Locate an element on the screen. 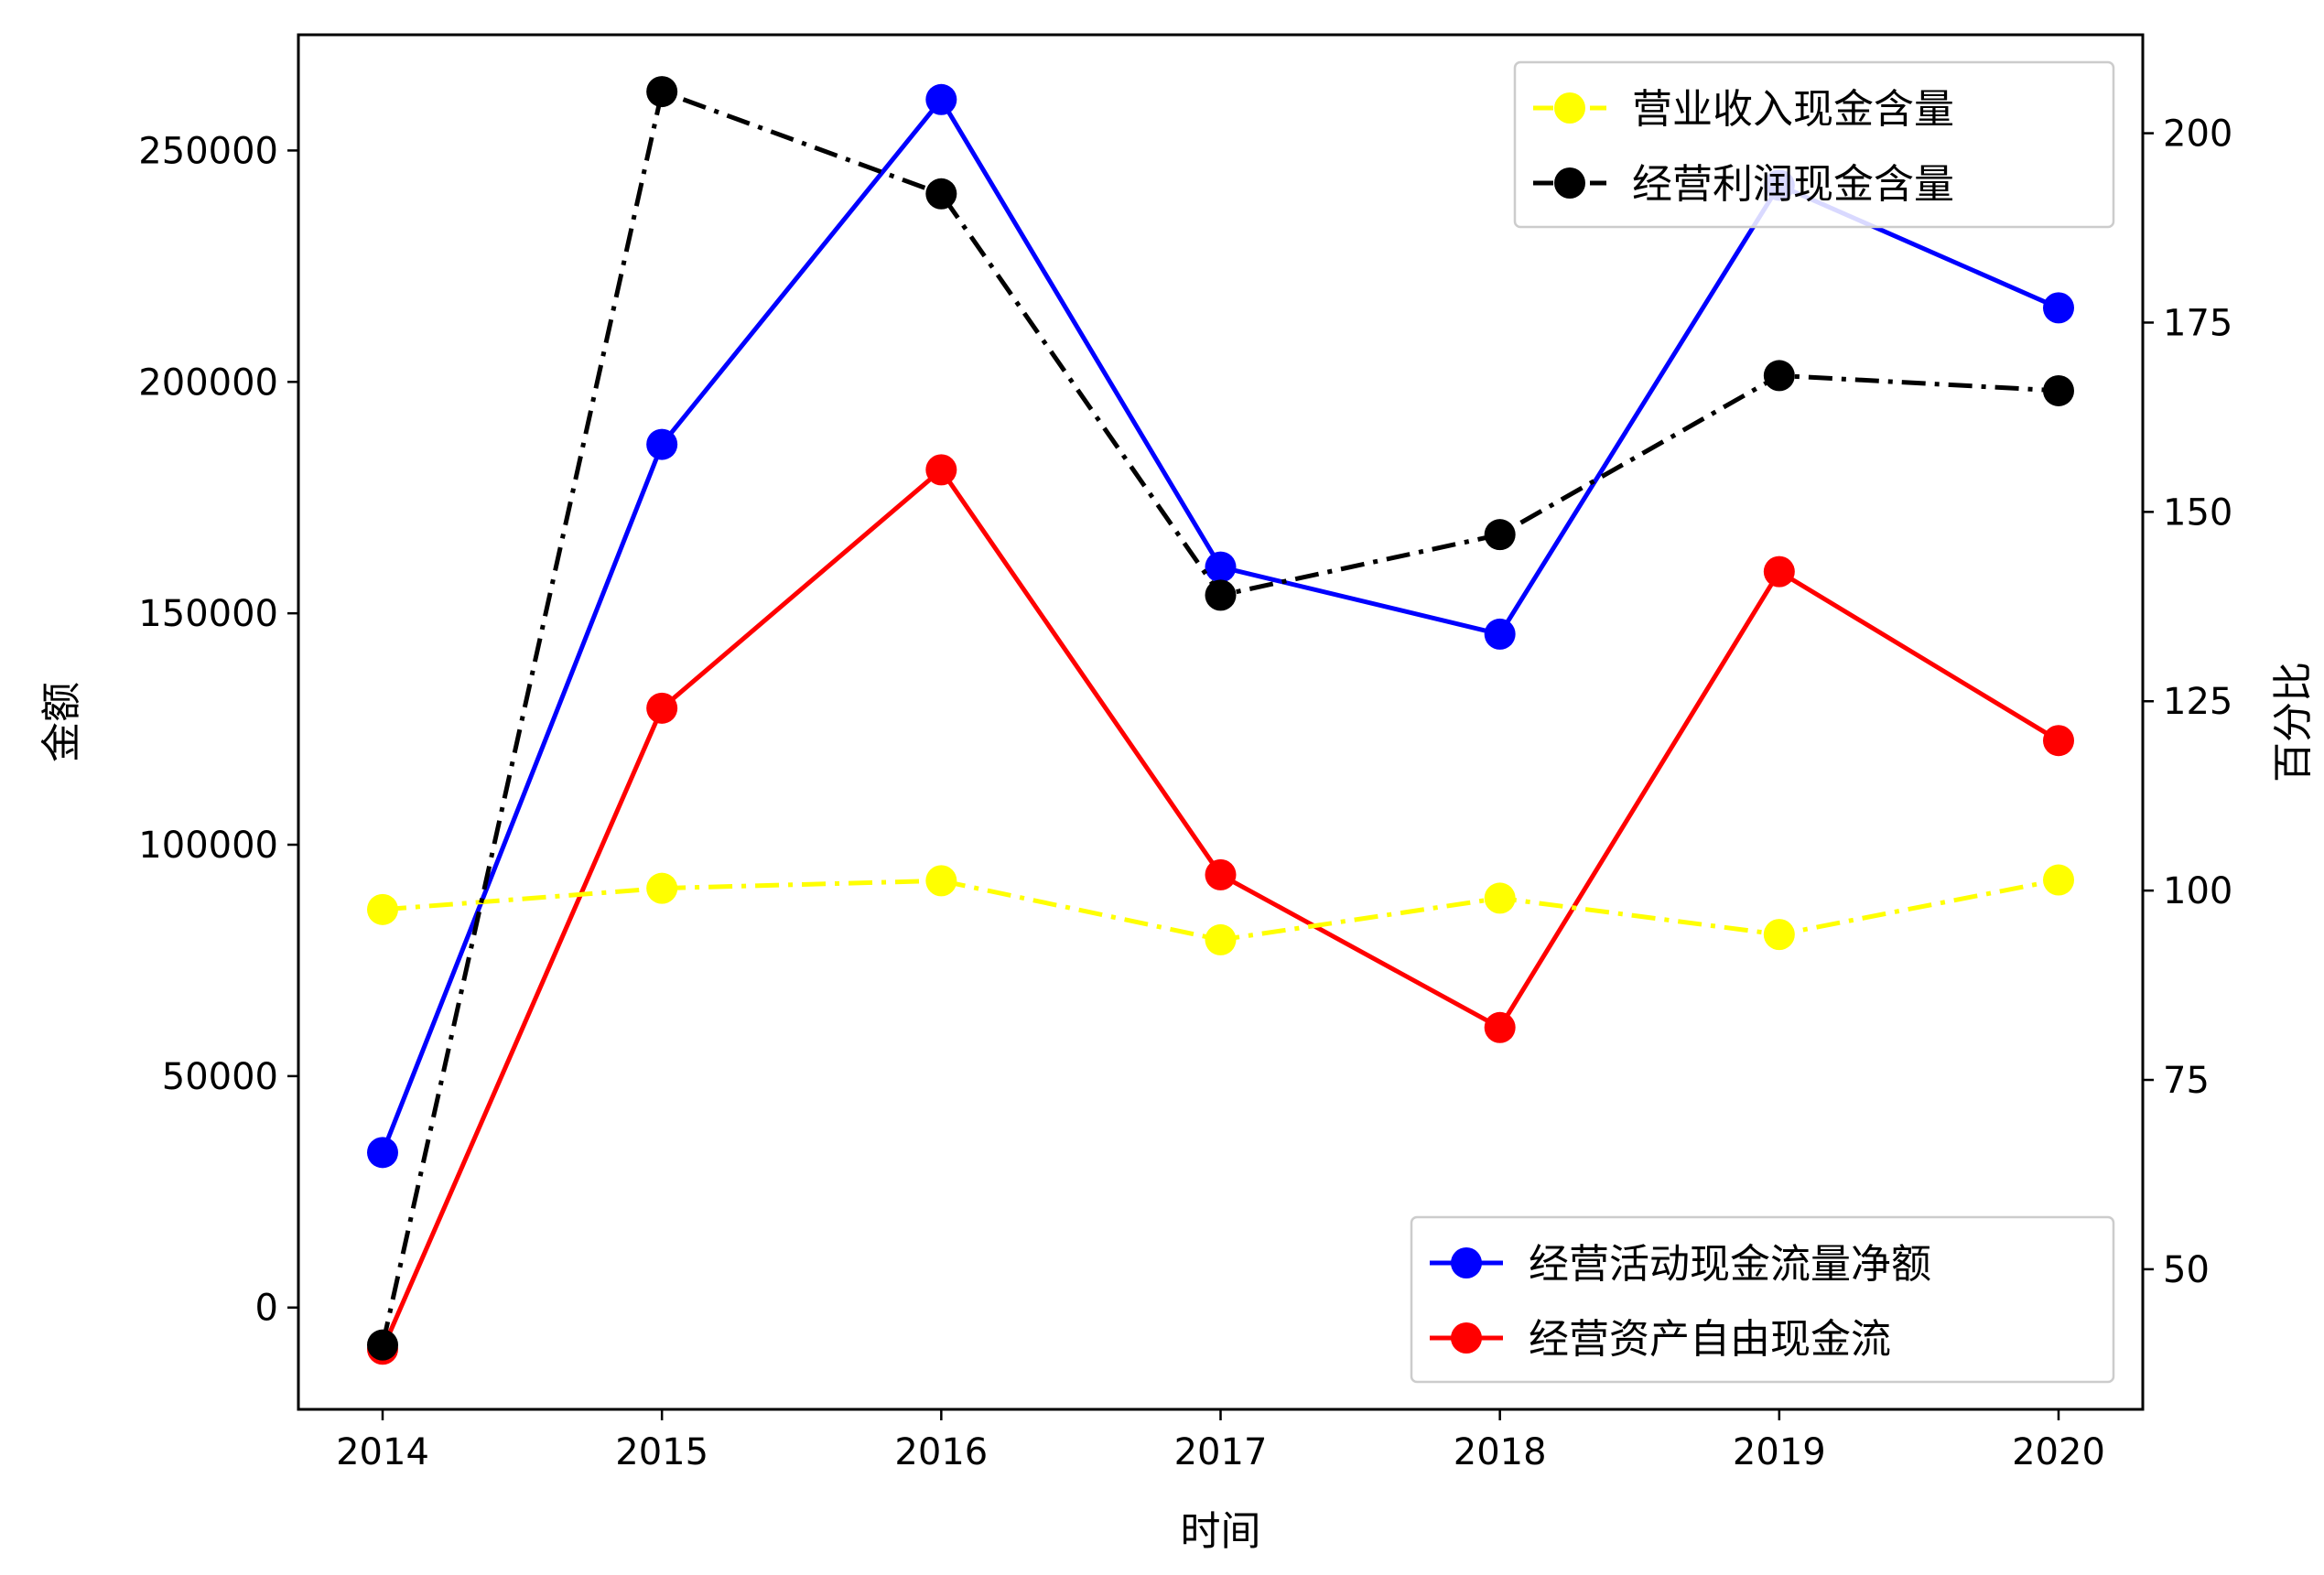  y-left-tick-label: 150000 is located at coordinates (208, 614).